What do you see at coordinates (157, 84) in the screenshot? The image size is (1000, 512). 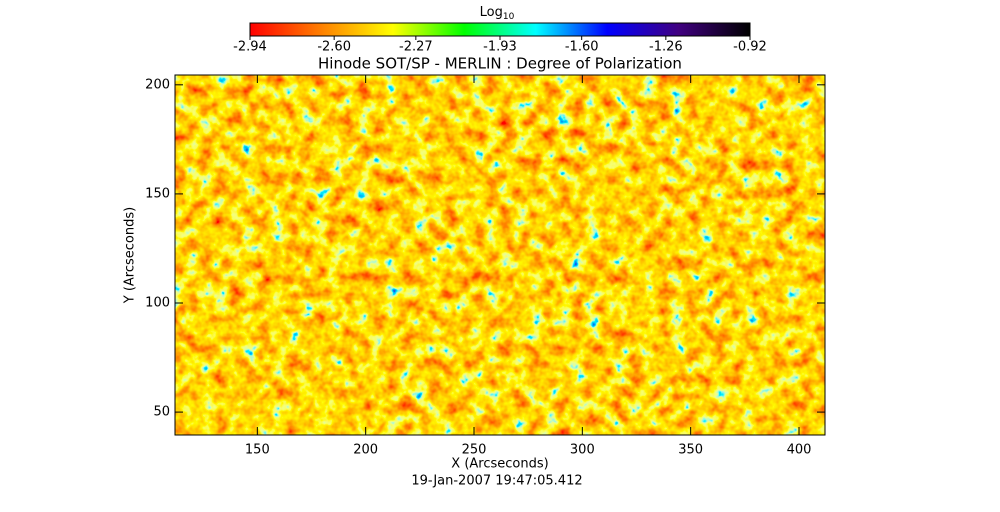 I see `y-tick-label: 200` at bounding box center [157, 84].